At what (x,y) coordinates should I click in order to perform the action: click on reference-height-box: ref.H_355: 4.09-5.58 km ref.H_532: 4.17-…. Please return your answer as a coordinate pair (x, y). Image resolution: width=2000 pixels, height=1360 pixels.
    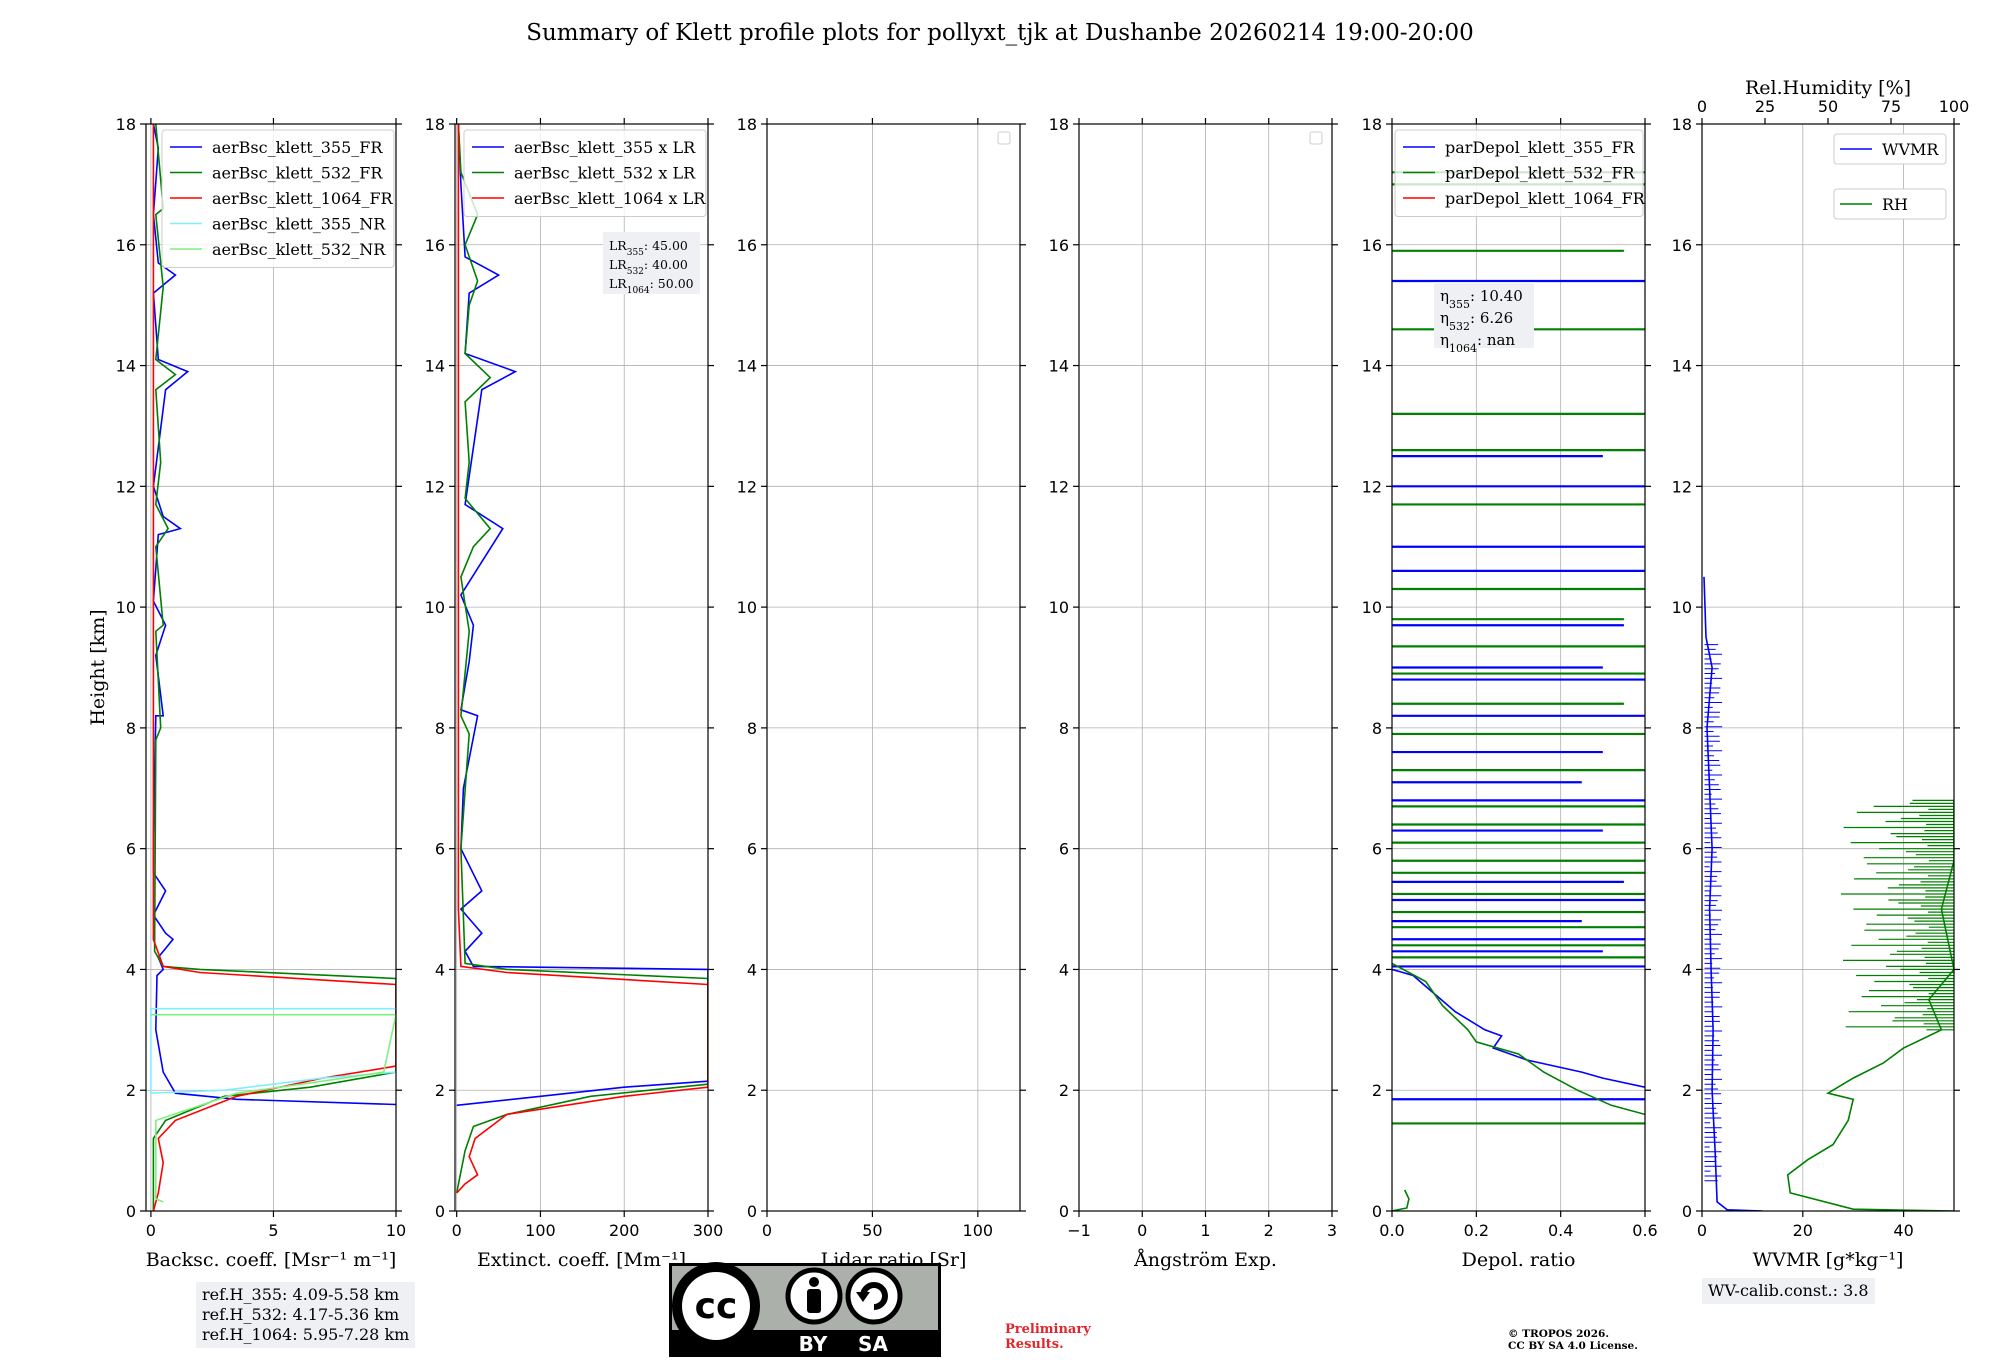
    Looking at the image, I should click on (306, 1315).